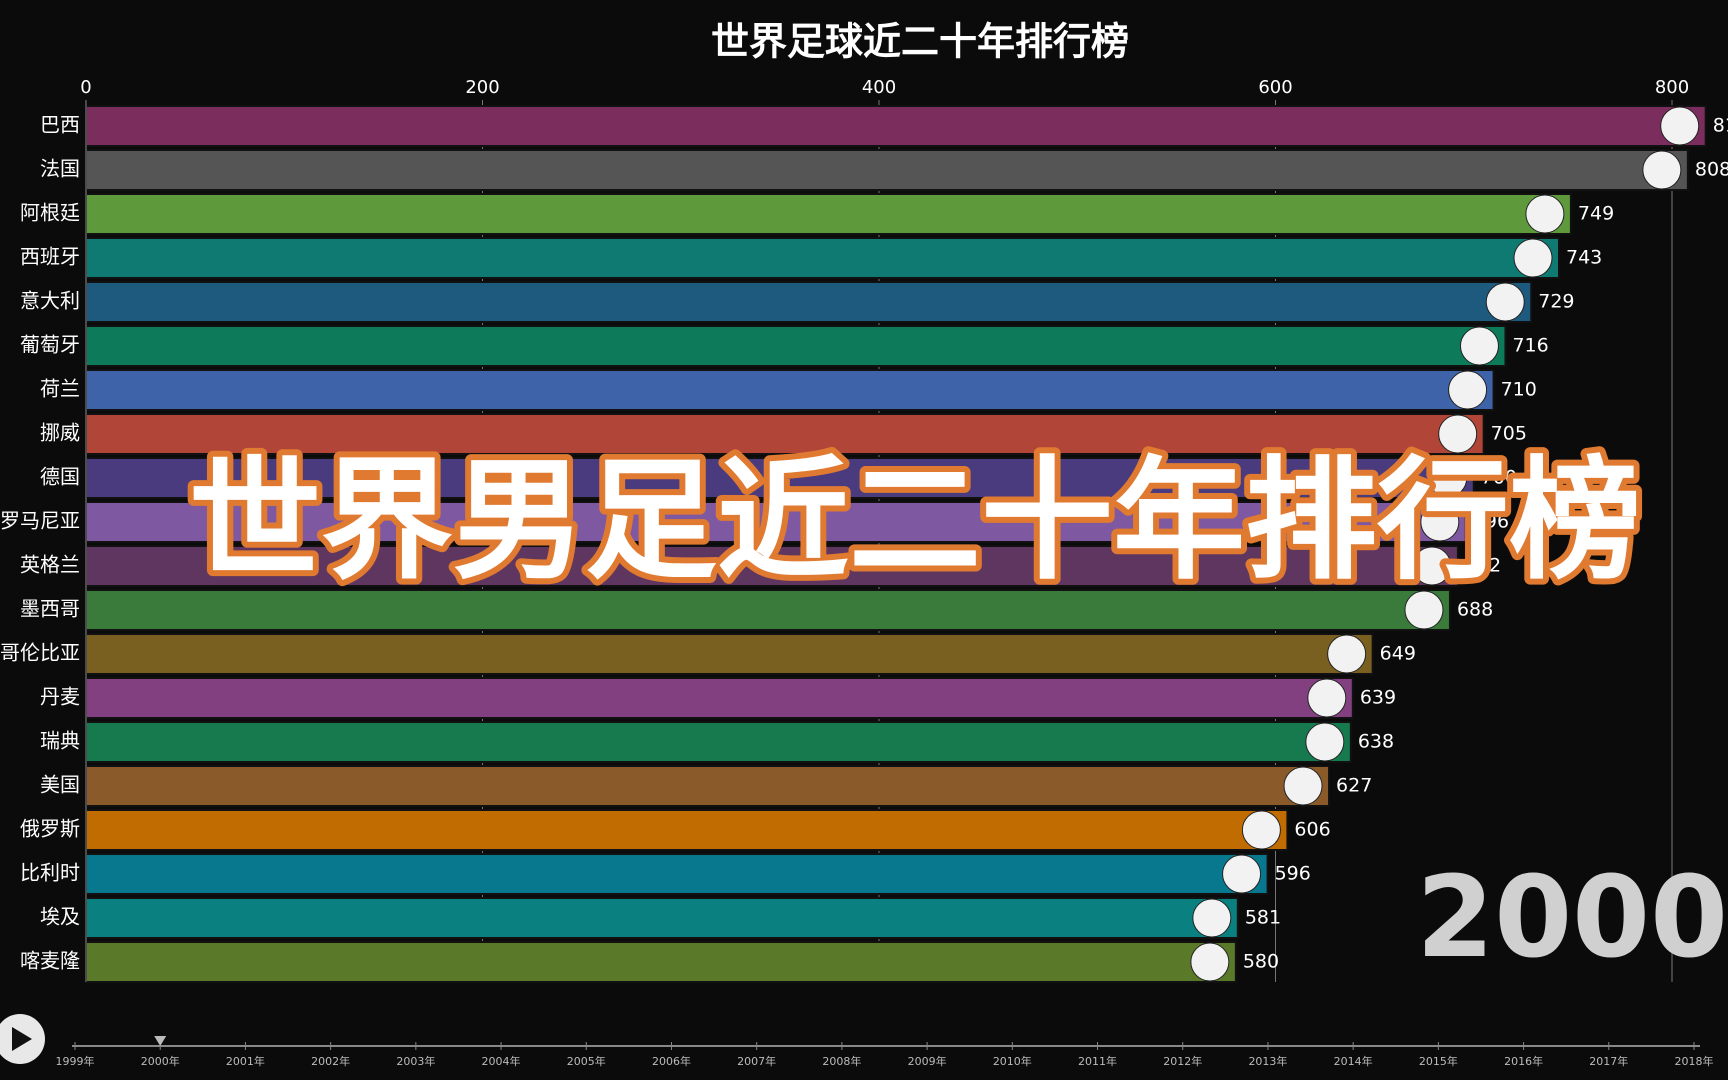  I want to click on timeline-label: 2017年, so click(1608, 1061).